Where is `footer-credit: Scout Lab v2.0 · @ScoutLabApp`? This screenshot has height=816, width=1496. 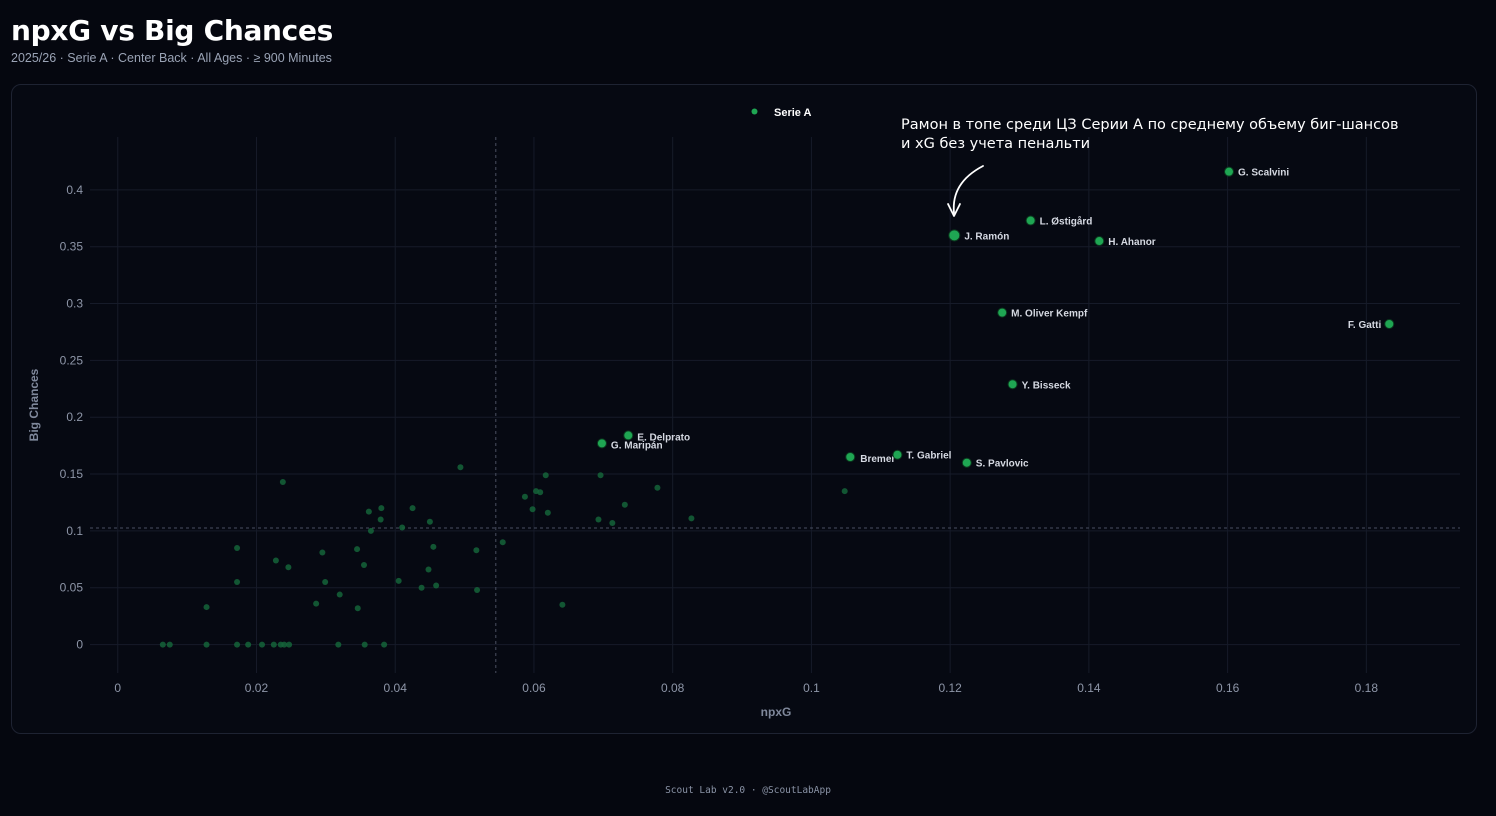 footer-credit: Scout Lab v2.0 · @ScoutLabApp is located at coordinates (748, 790).